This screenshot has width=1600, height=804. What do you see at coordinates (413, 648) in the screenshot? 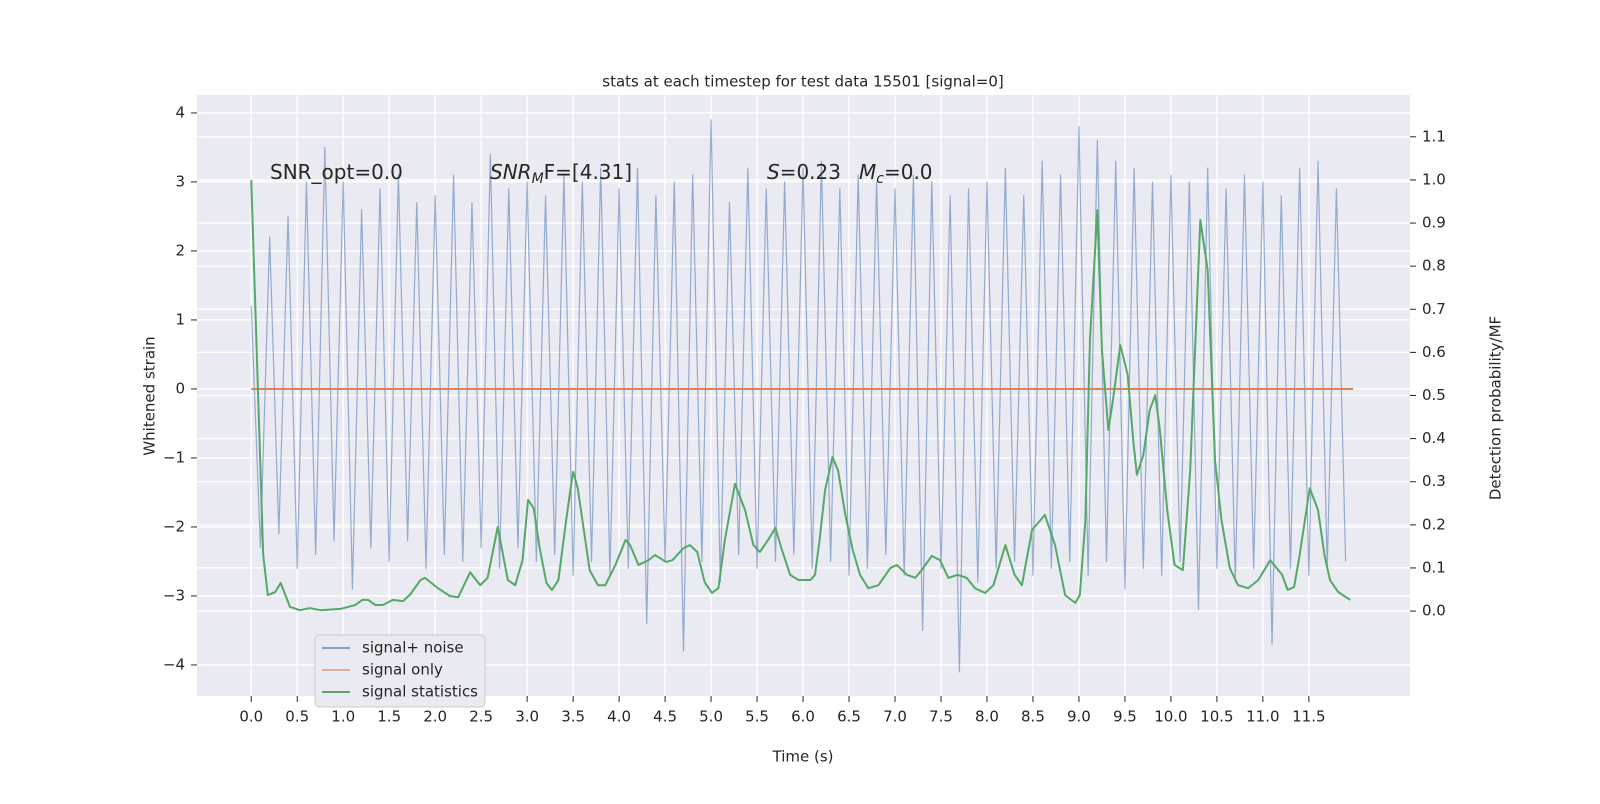
I see `legend-label: signal+ noise` at bounding box center [413, 648].